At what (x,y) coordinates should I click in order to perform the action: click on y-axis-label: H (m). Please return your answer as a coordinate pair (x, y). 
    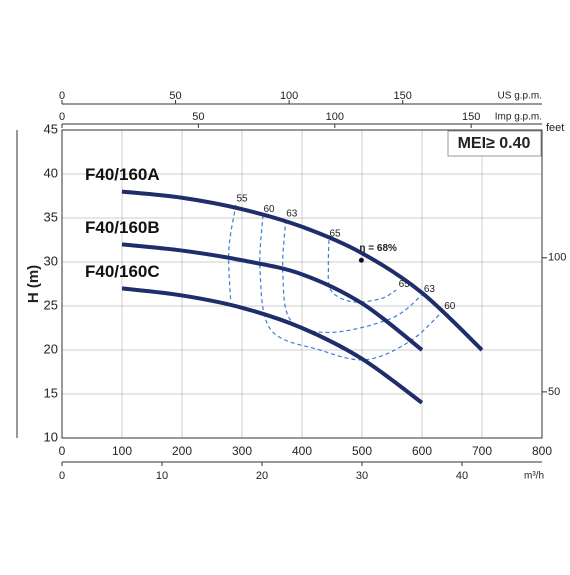
    Looking at the image, I should click on (33, 284).